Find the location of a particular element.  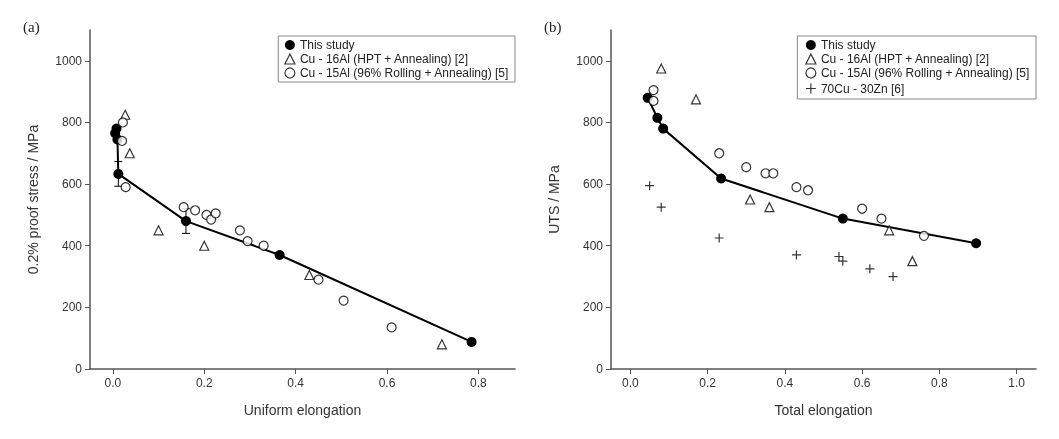

x-axis-title: Uniform elongation is located at coordinates (302, 410).